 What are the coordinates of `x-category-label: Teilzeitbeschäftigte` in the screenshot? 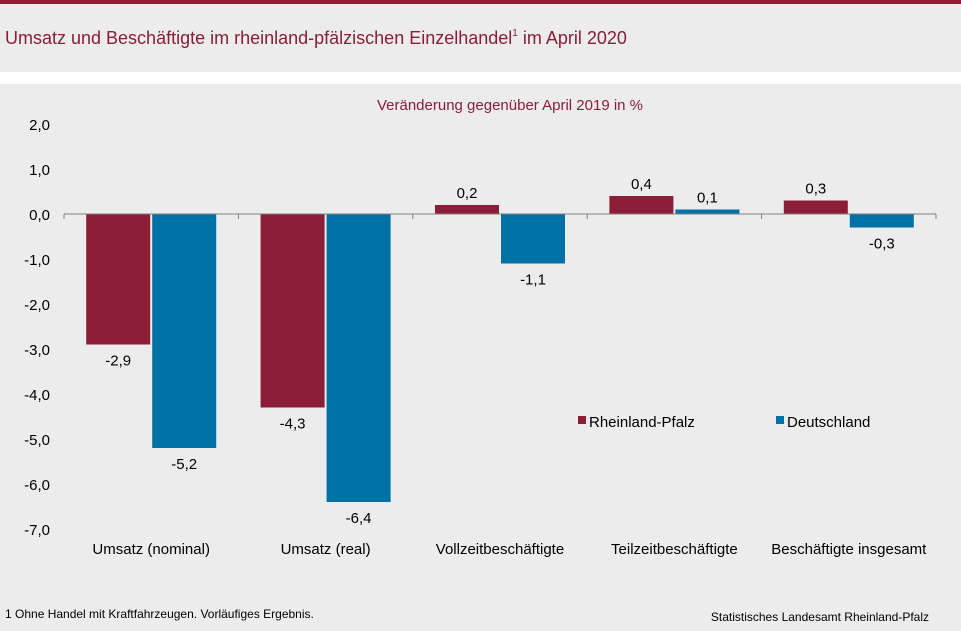 It's located at (674, 549).